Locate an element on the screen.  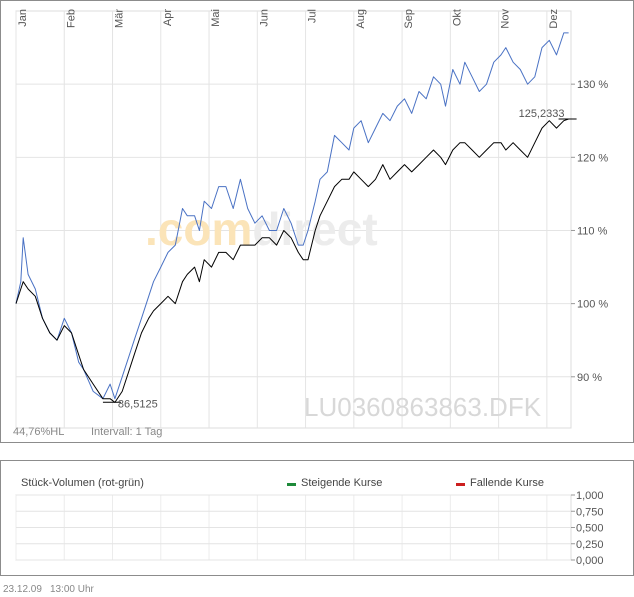
month-axis: Jan Feb Mär Apr Mai Jun Jul Aug Sep Okt Nov Dez is located at coordinates (288, 19).